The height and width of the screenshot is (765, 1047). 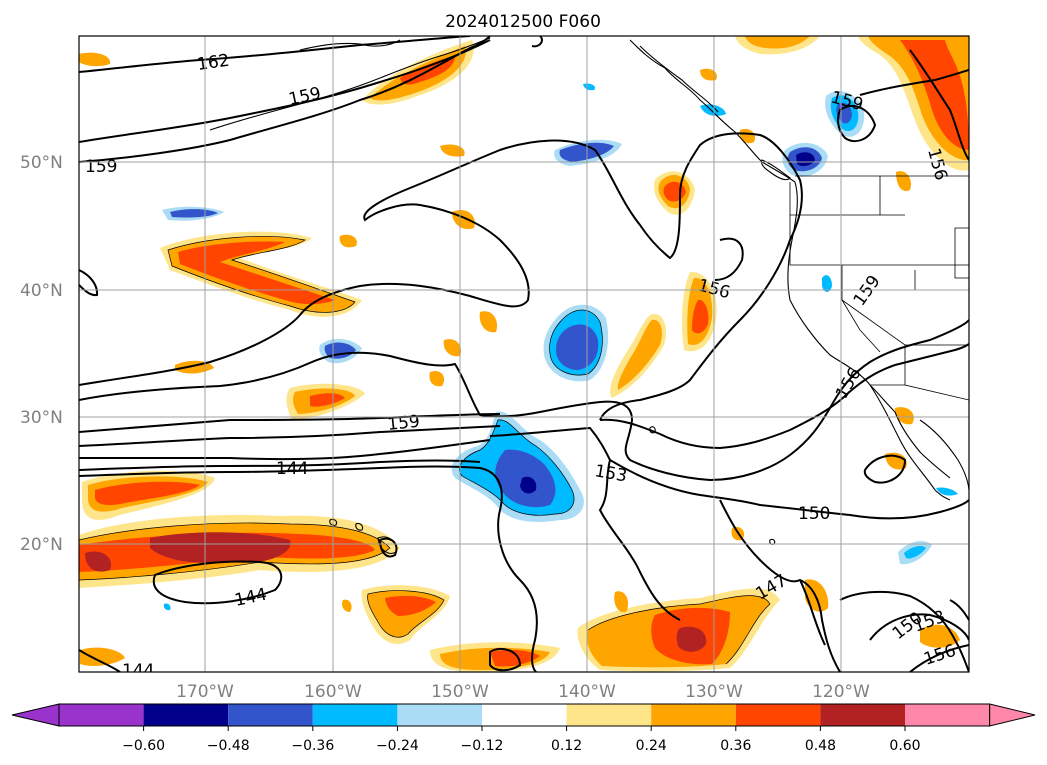 What do you see at coordinates (523, 22) in the screenshot?
I see `map-title: 2024012500 F060` at bounding box center [523, 22].